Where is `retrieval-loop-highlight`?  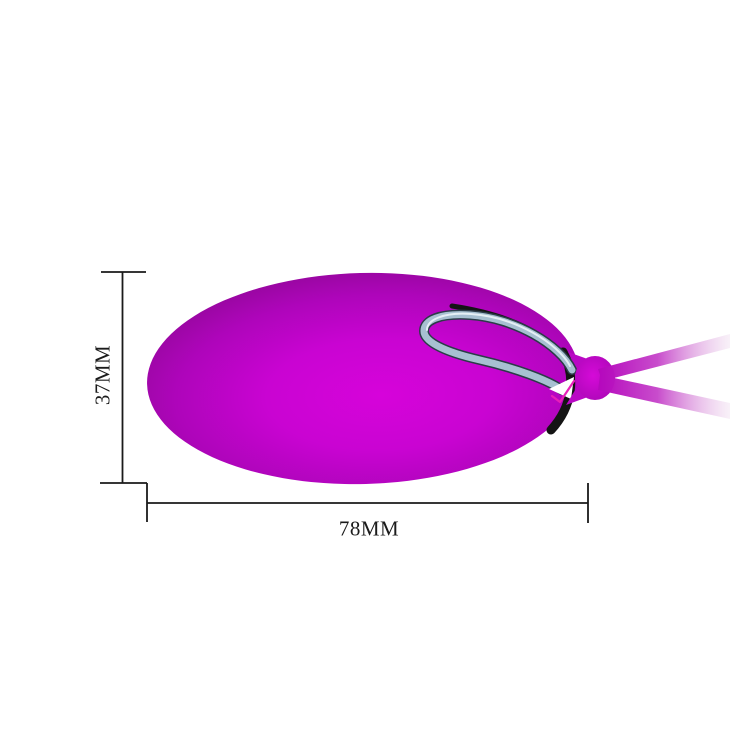
retrieval-loop-highlight is located at coordinates (498, 339).